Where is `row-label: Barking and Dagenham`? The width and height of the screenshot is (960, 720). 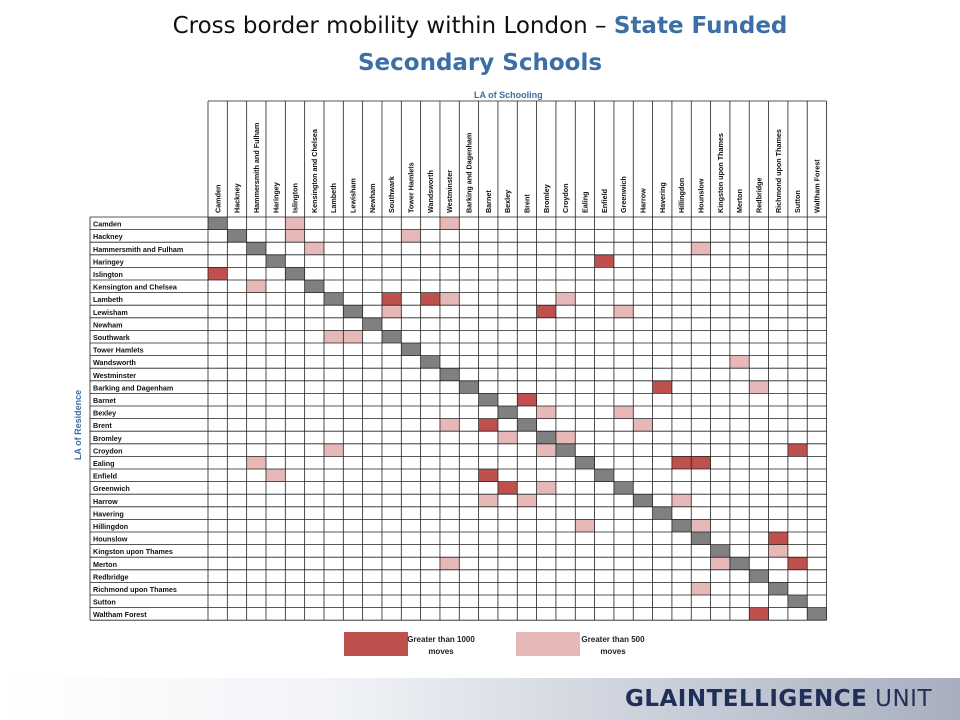 row-label: Barking and Dagenham is located at coordinates (133, 387).